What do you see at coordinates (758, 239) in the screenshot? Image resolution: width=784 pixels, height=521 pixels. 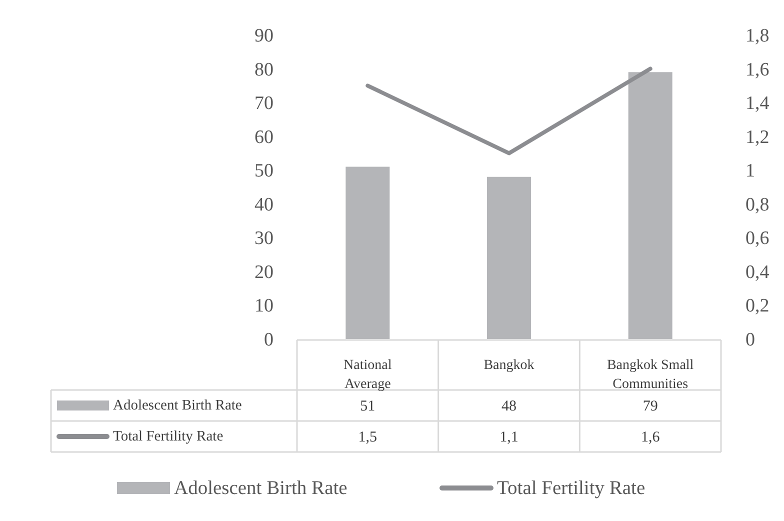 I see `y2-tick-label: 0,6` at bounding box center [758, 239].